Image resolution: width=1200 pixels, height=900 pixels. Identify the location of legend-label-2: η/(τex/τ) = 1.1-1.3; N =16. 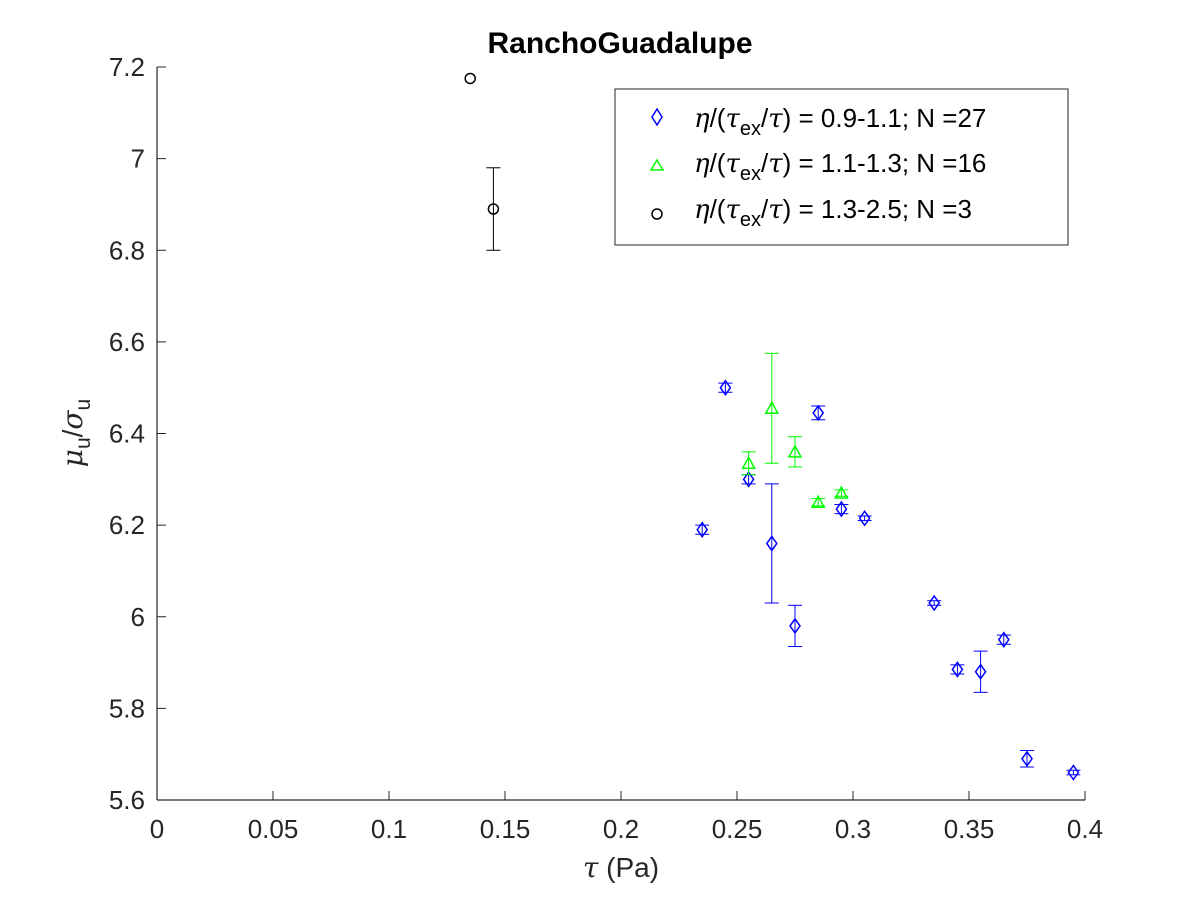
(840, 166).